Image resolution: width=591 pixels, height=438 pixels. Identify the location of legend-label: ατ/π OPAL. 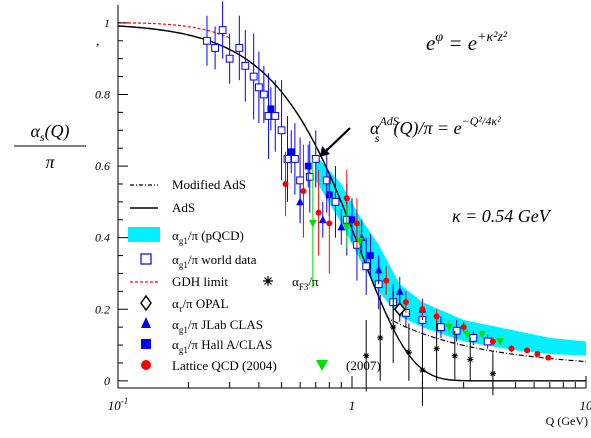
(200, 305).